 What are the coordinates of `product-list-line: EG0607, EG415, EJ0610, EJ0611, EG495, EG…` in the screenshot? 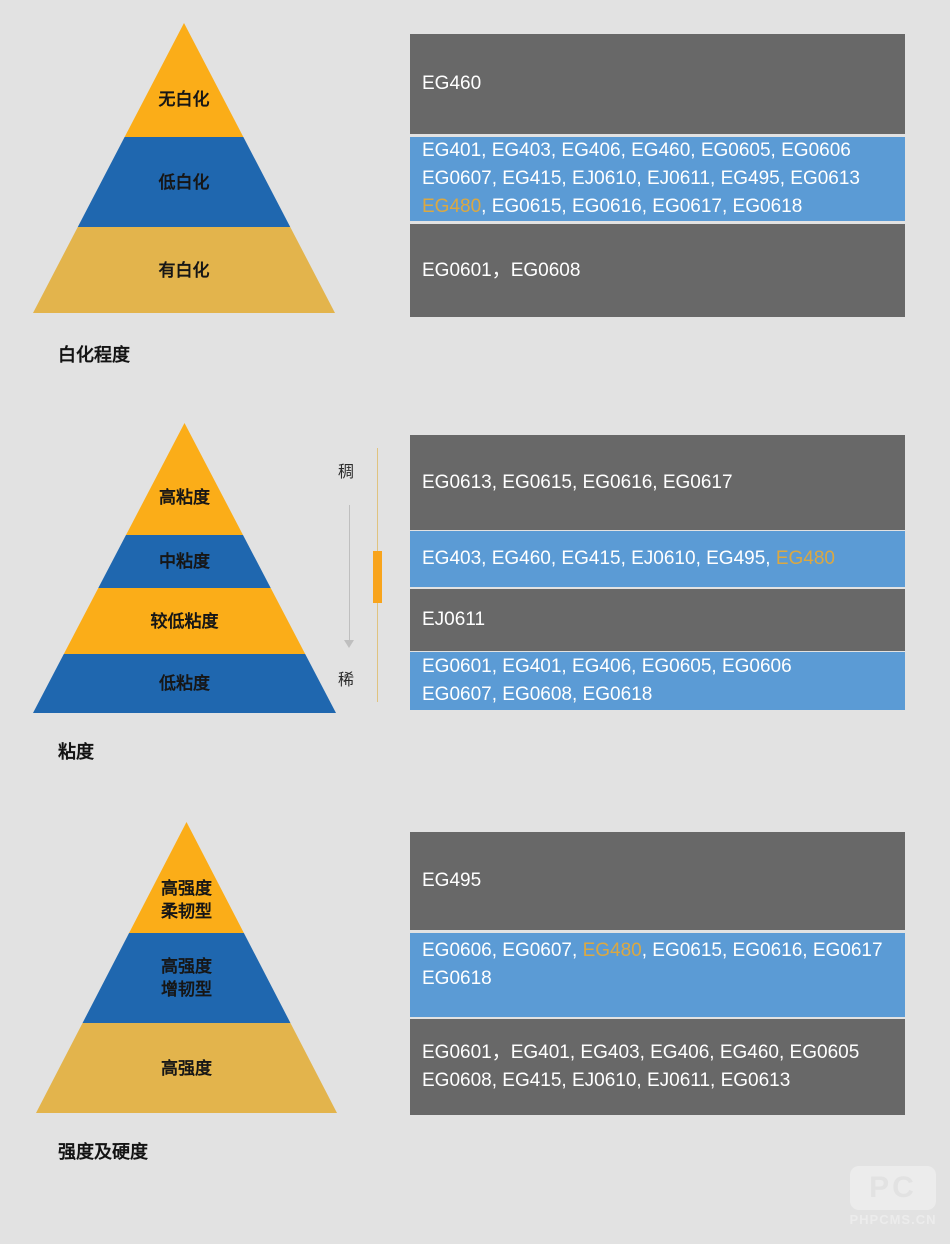 It's located at (663, 179).